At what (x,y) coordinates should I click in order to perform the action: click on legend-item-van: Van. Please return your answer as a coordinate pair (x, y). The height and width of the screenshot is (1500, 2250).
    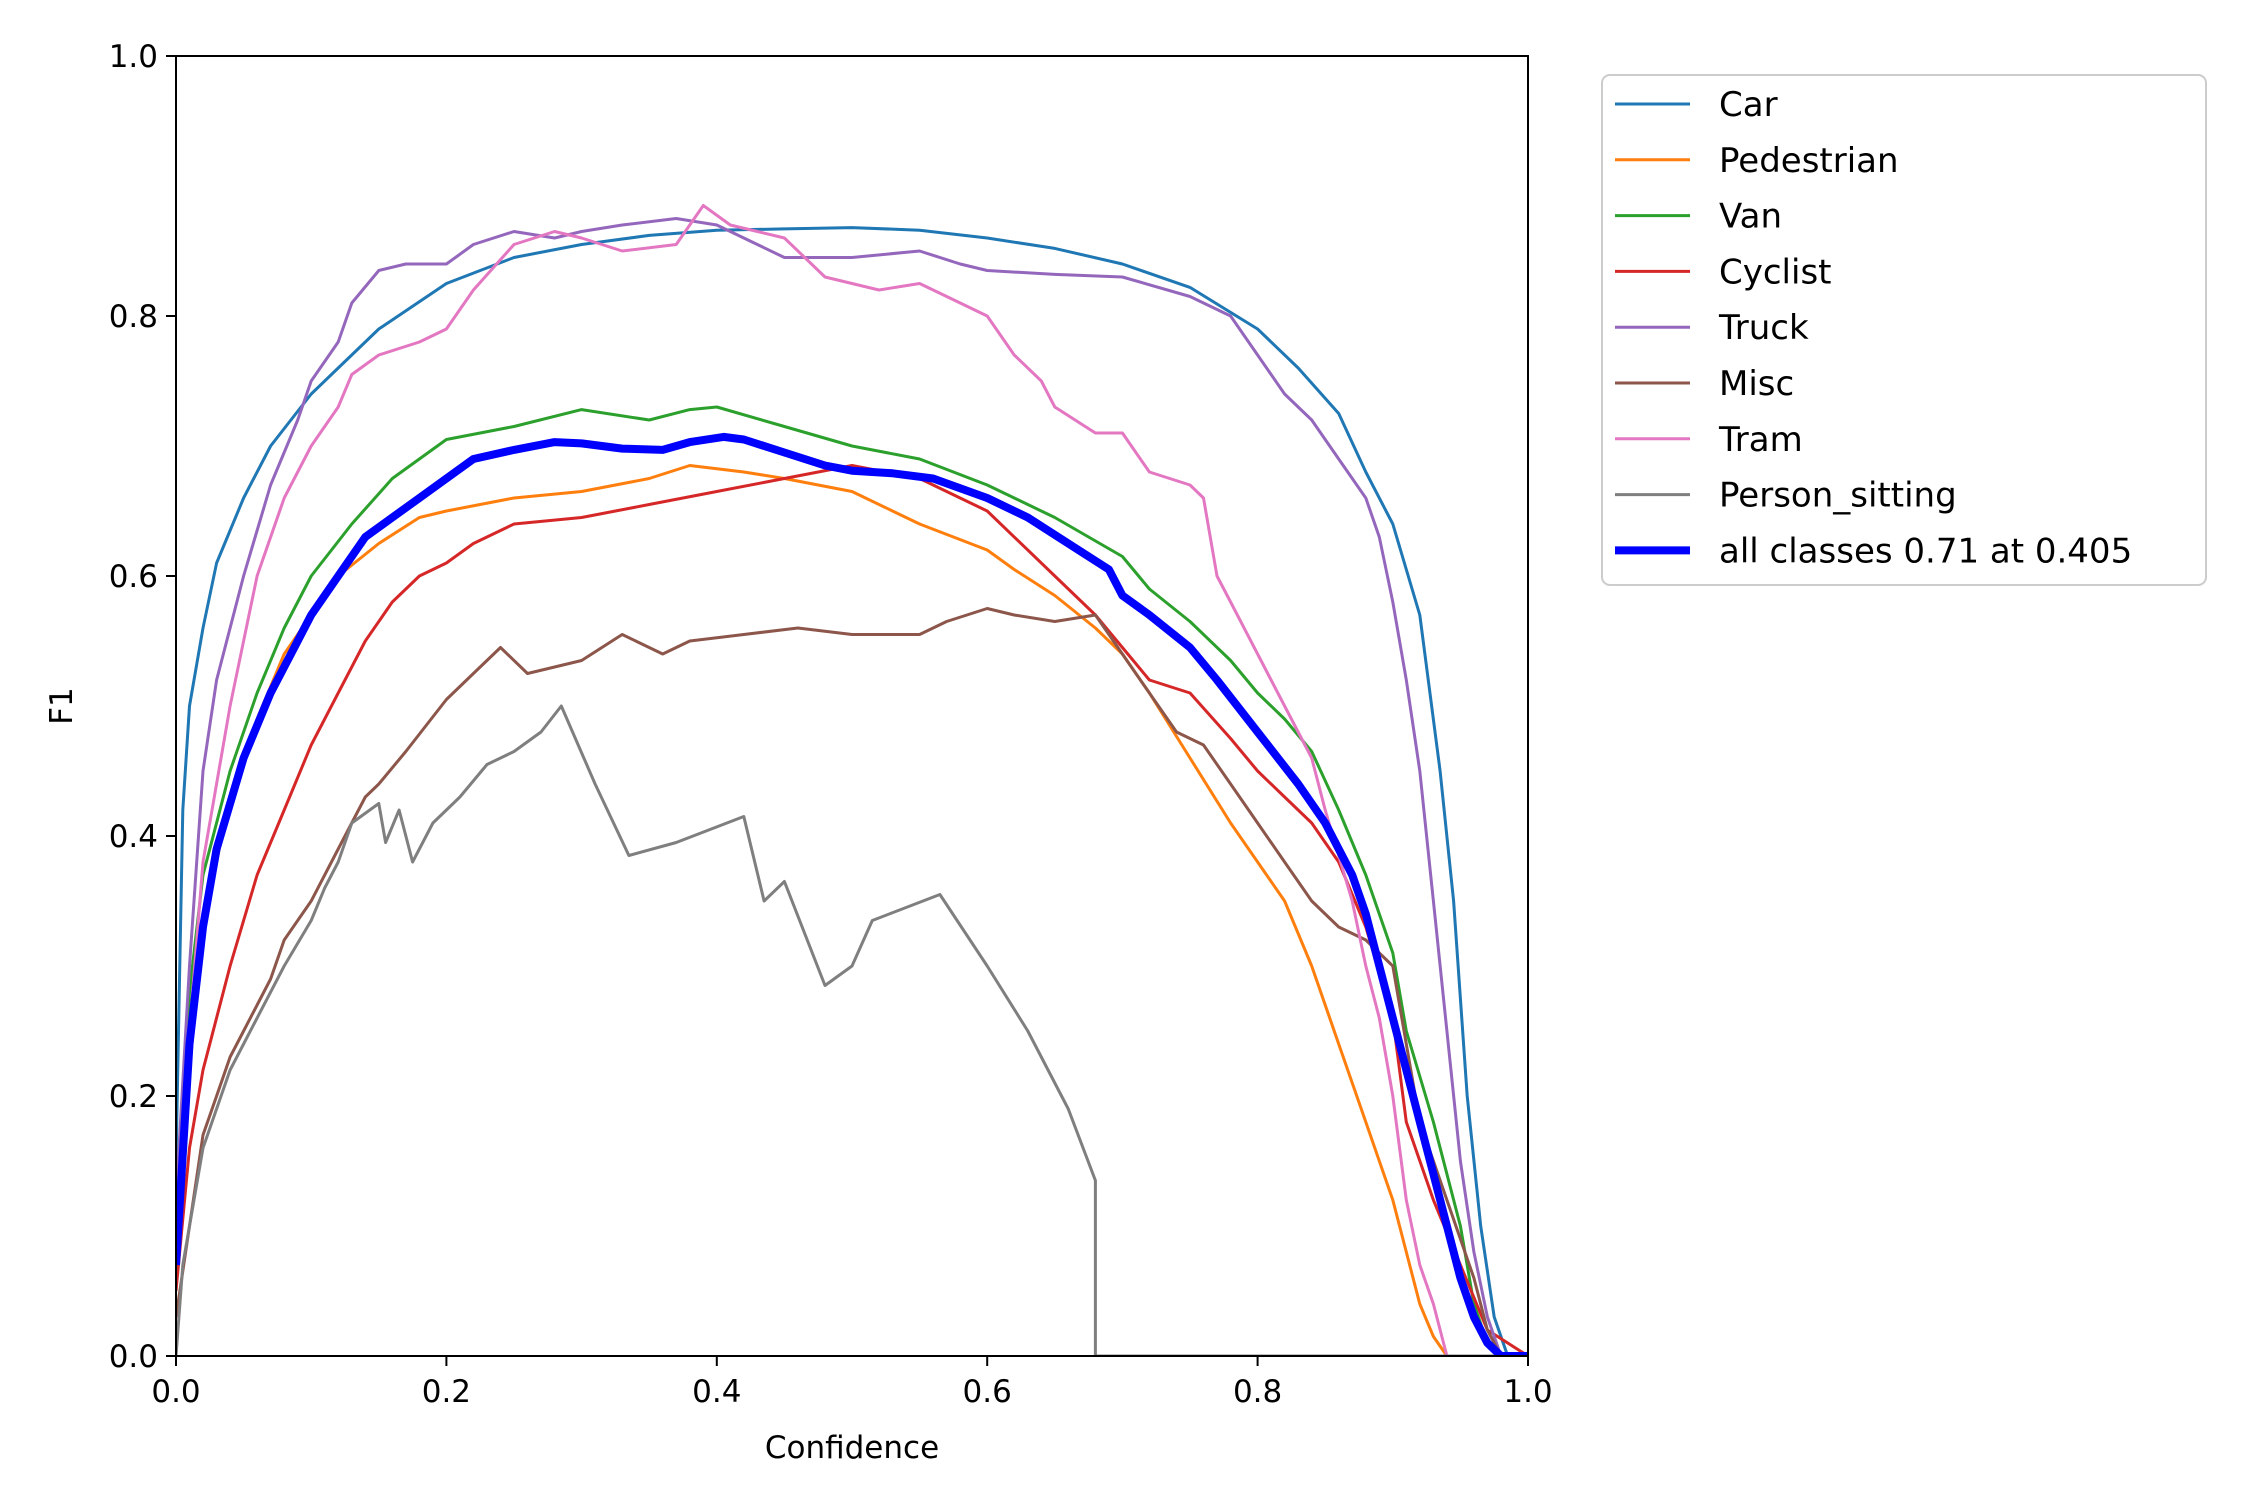
    Looking at the image, I should click on (1698, 217).